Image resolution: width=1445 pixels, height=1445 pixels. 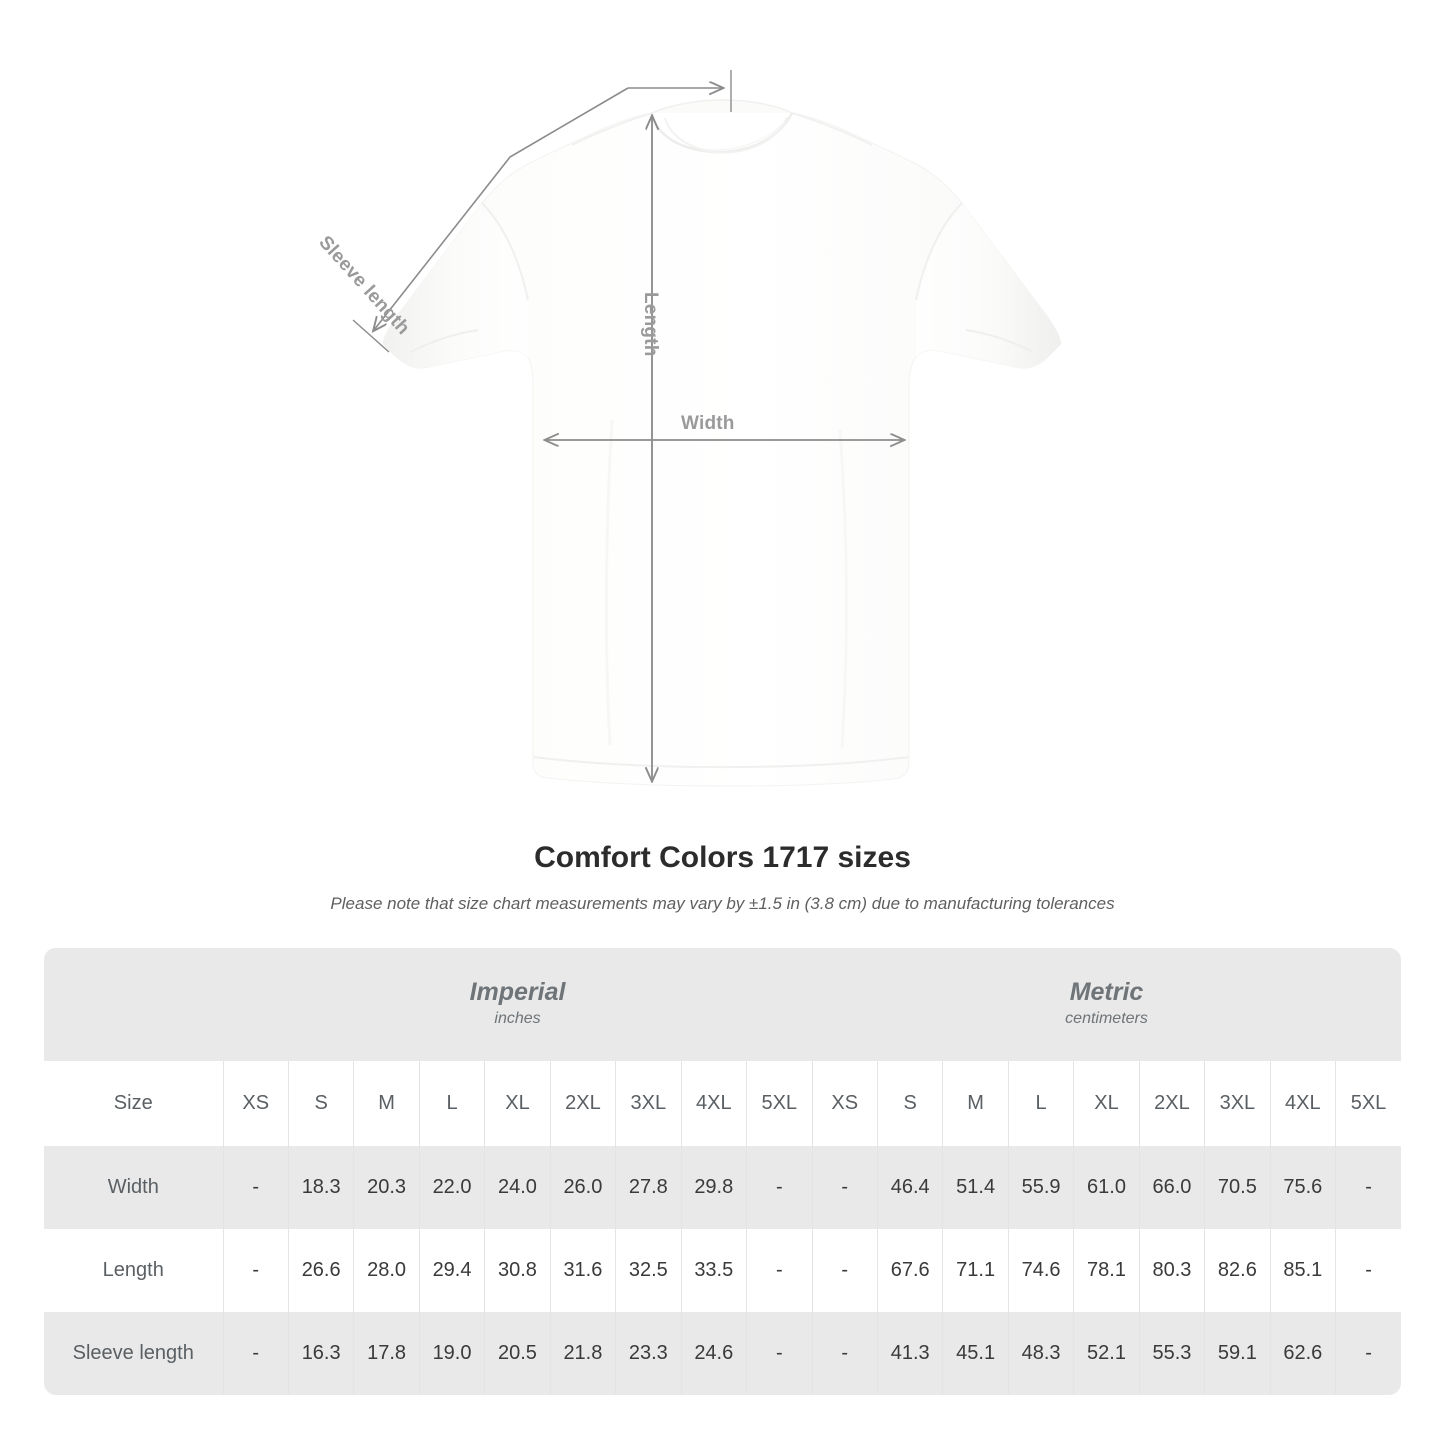 I want to click on cell-length-metric-4xl: 85.1, so click(x=1302, y=1270).